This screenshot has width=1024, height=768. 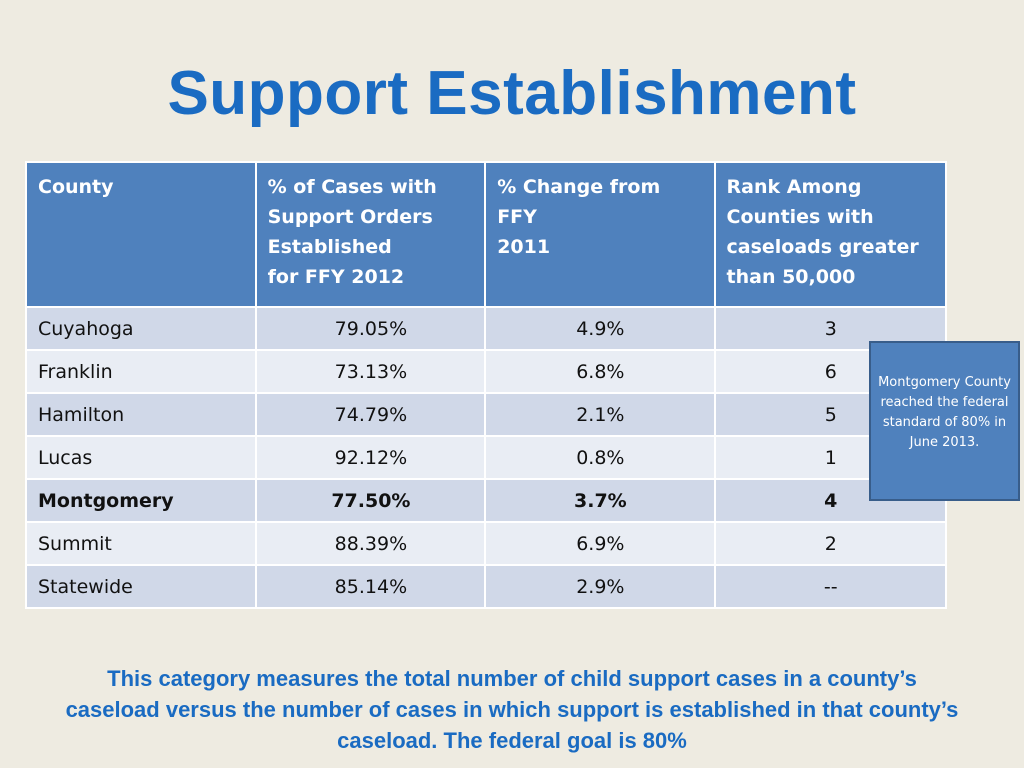 What do you see at coordinates (370, 414) in the screenshot?
I see `percent-cell: 74.79%` at bounding box center [370, 414].